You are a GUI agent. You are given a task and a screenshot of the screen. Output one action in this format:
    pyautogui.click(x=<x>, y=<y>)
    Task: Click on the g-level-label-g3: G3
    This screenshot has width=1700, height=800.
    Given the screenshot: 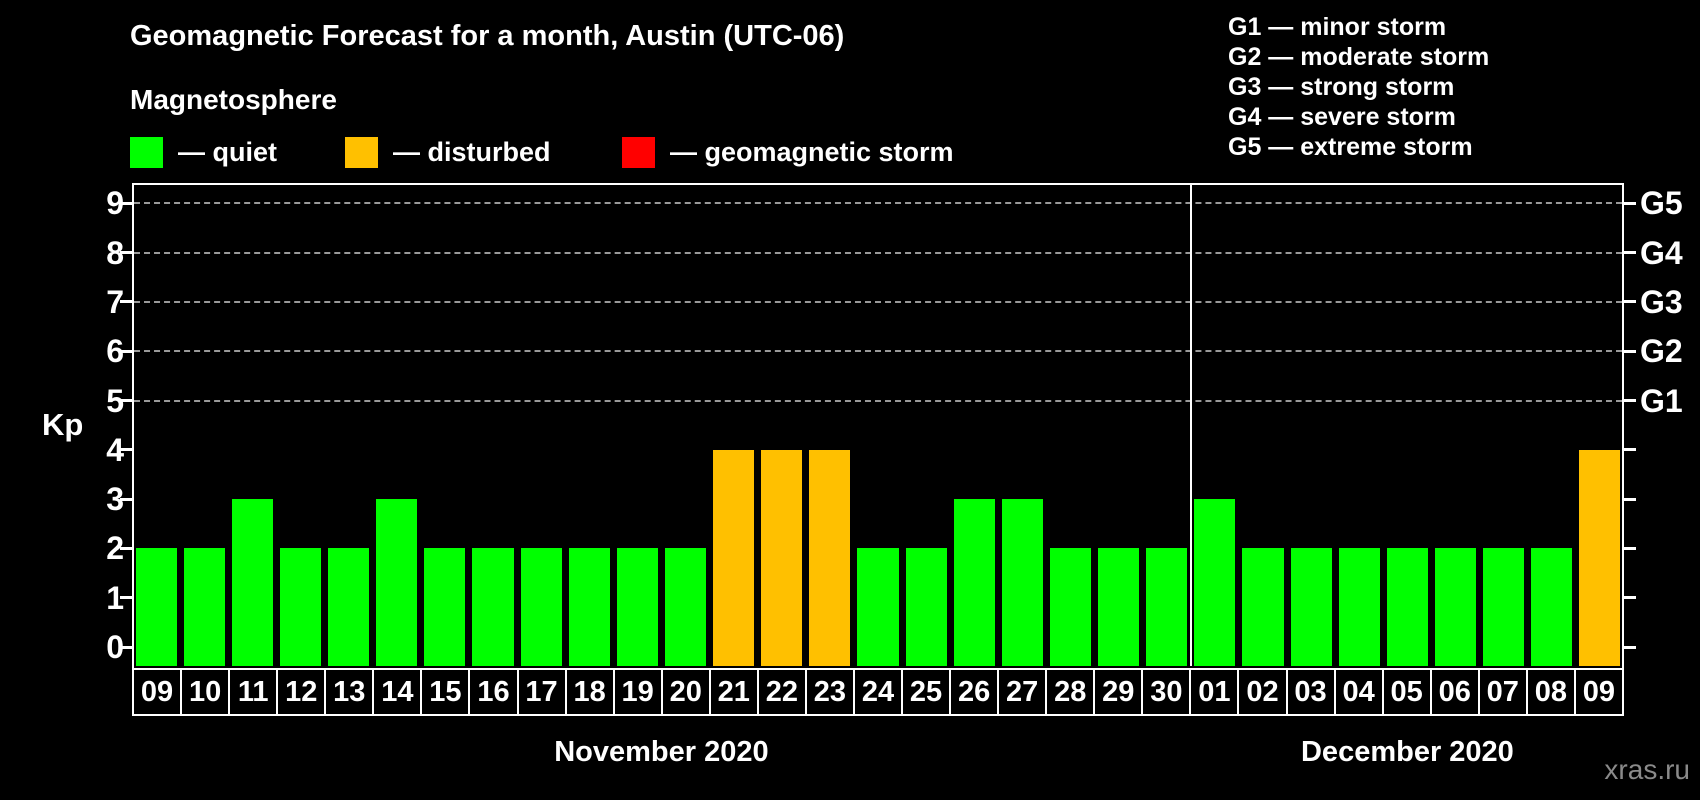 What is the action you would take?
    pyautogui.click(x=1661, y=301)
    